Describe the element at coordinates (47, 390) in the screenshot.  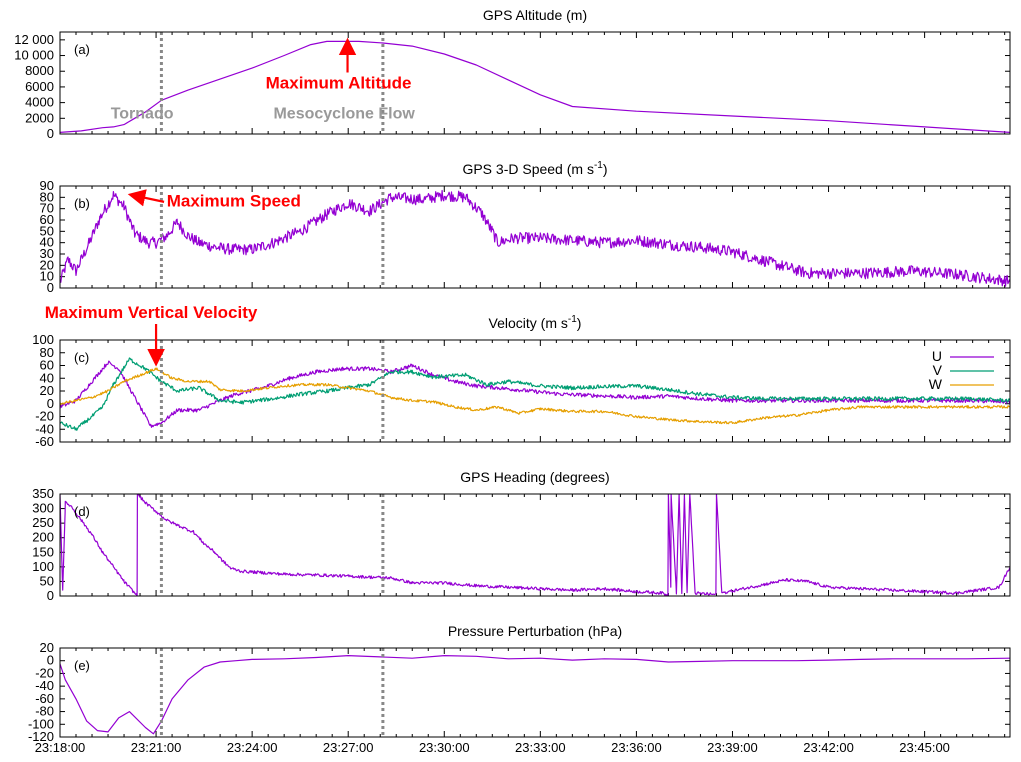
I see `y-tick-label-c: 20` at that location.